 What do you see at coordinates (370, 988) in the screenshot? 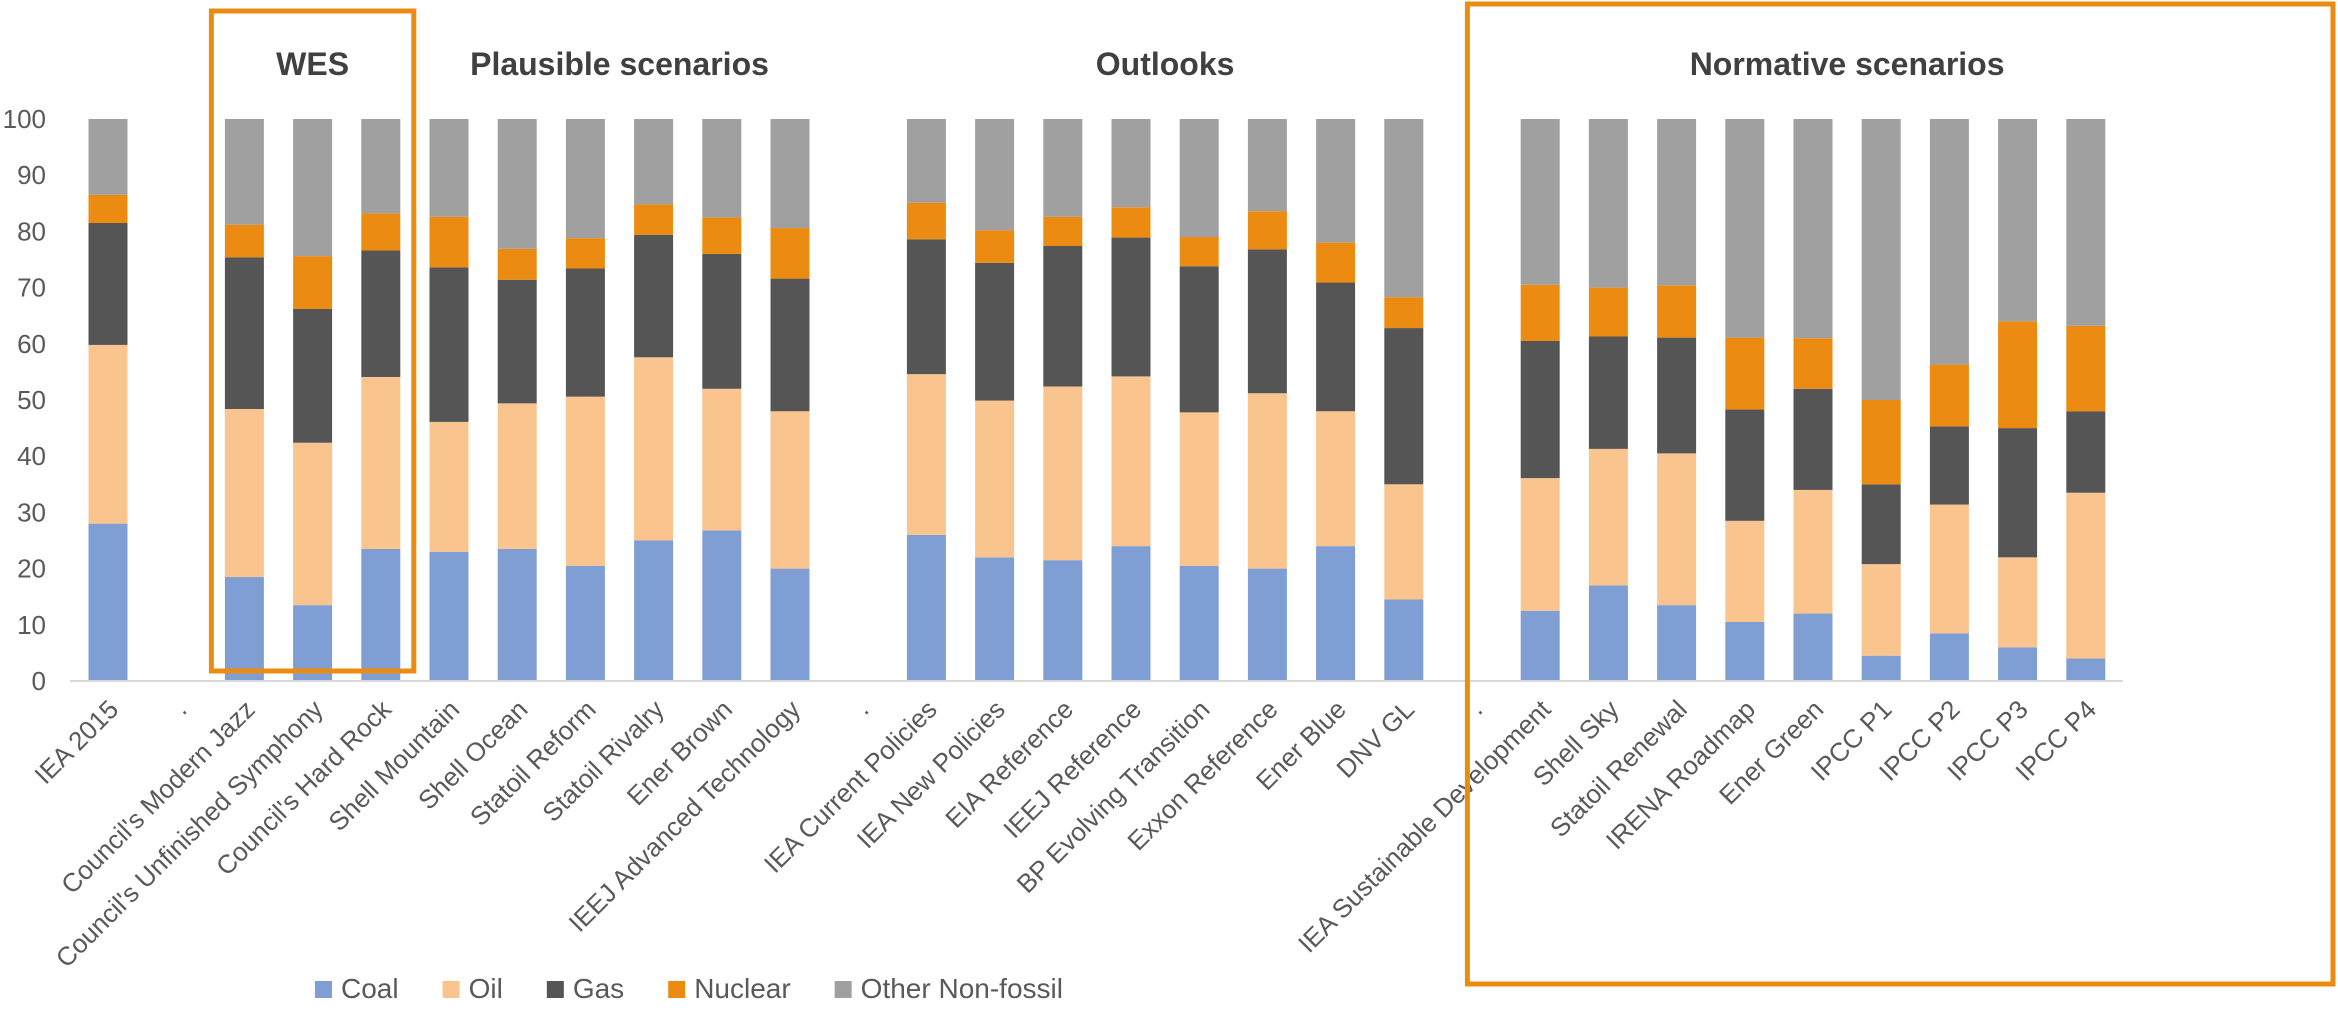
I see `legend-label: Coal` at bounding box center [370, 988].